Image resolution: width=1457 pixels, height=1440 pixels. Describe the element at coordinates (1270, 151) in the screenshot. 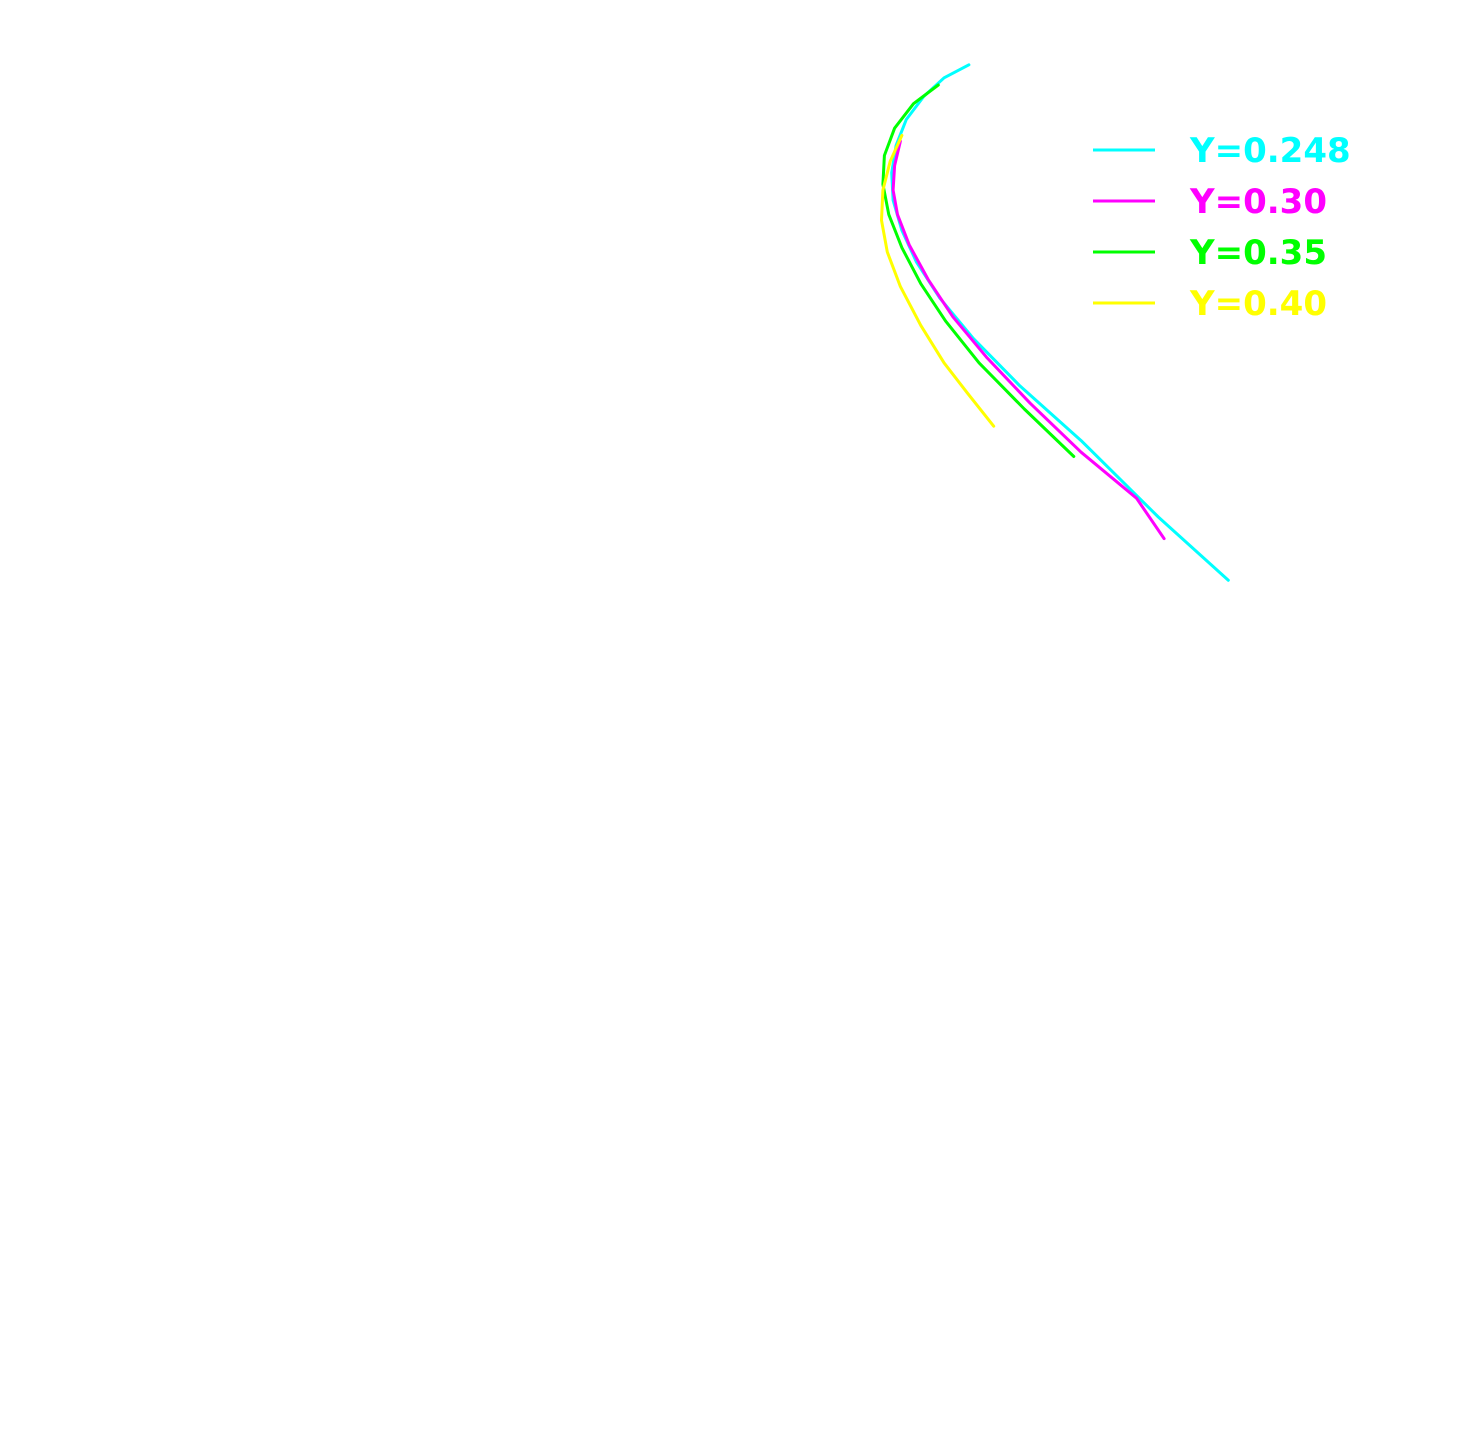

I see `legend-label-1: Y=0.248` at that location.